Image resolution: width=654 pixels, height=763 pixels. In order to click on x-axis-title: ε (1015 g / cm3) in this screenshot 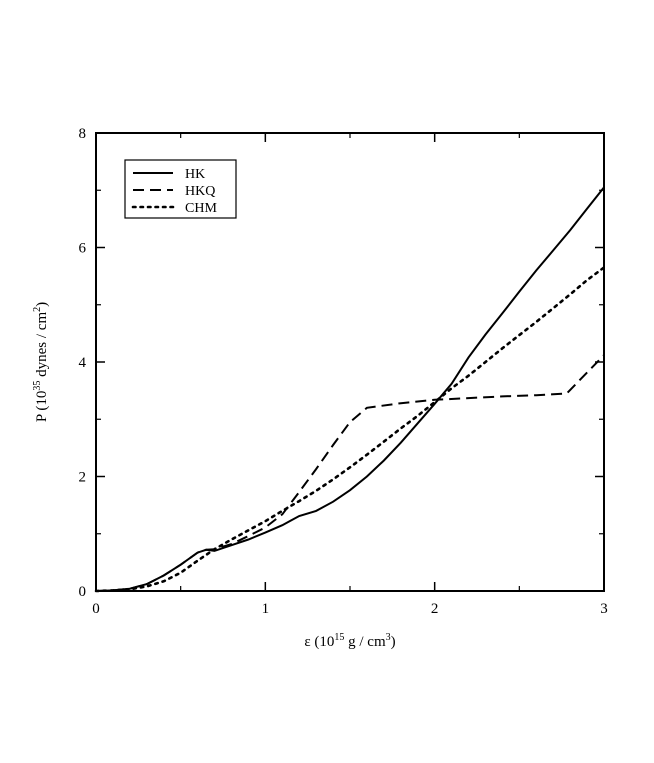, I will do `click(349, 641)`.